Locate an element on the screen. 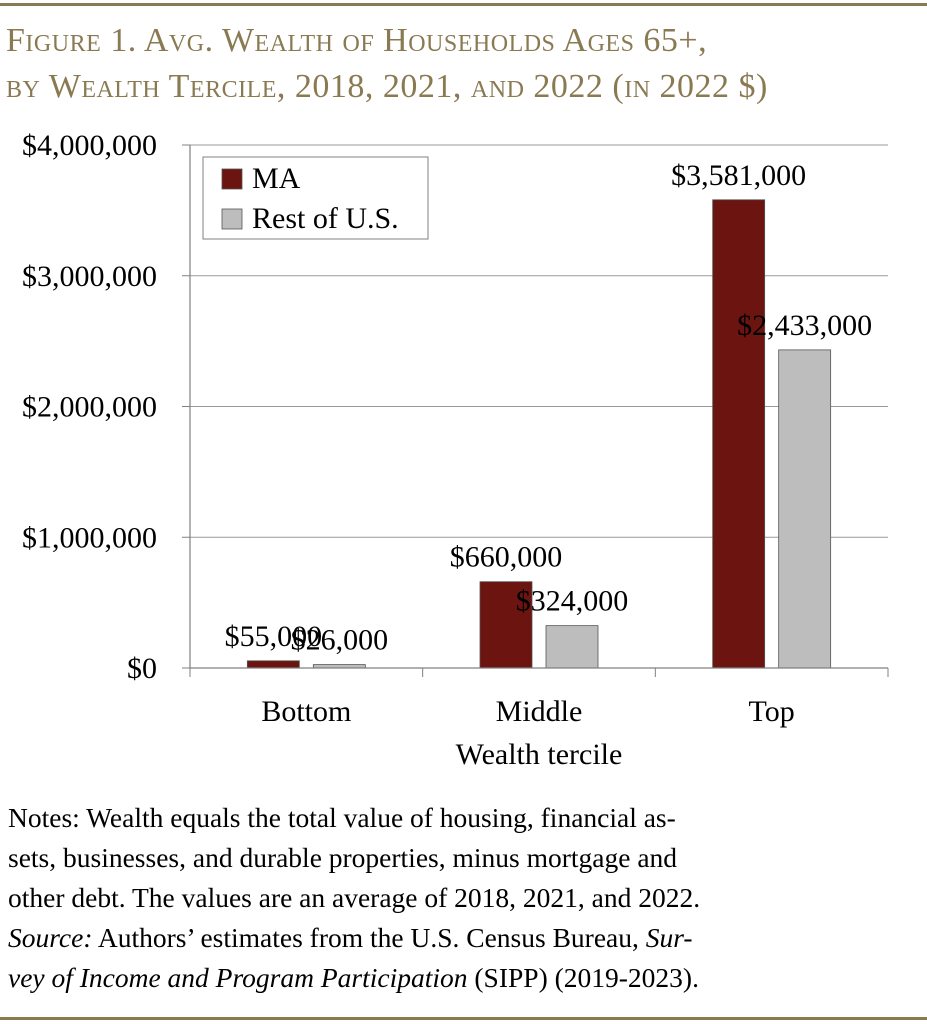 The width and height of the screenshot is (927, 1024). data-label: $55,000 is located at coordinates (274, 636).